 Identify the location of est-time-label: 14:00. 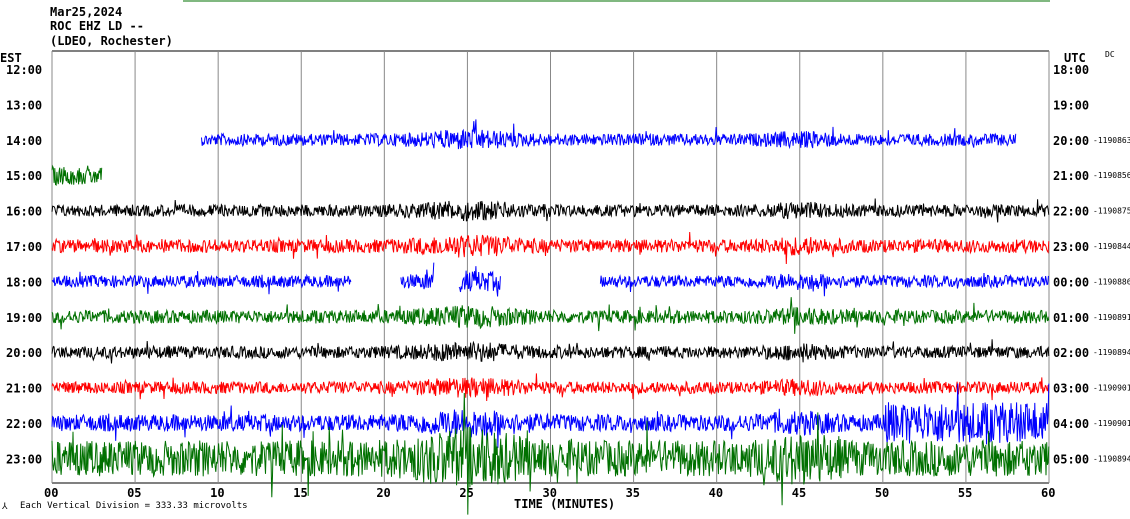
(24, 141).